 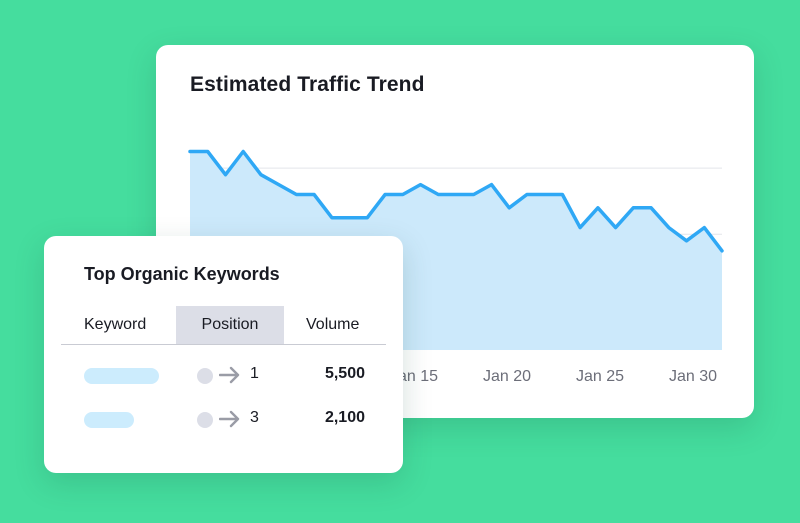 What do you see at coordinates (254, 417) in the screenshot?
I see `position-value: 3` at bounding box center [254, 417].